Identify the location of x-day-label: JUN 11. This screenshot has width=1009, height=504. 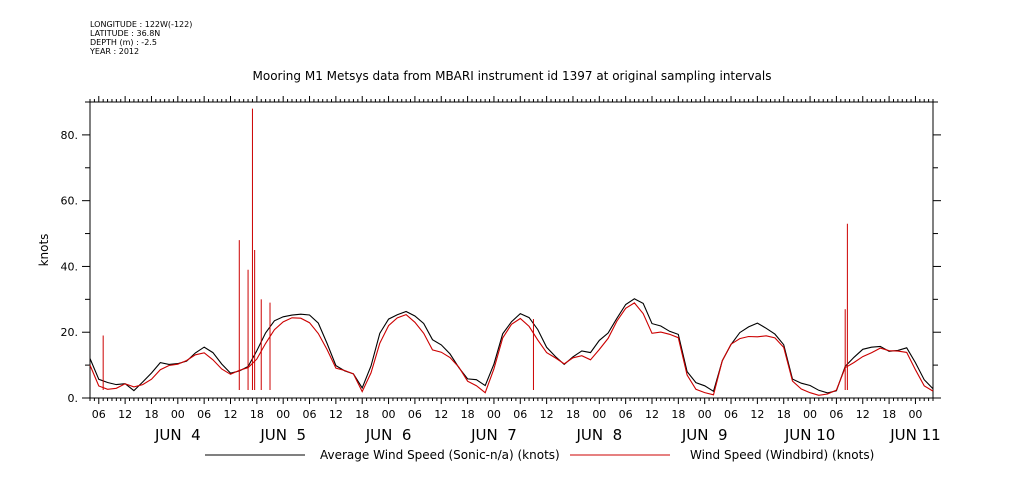
(914, 435).